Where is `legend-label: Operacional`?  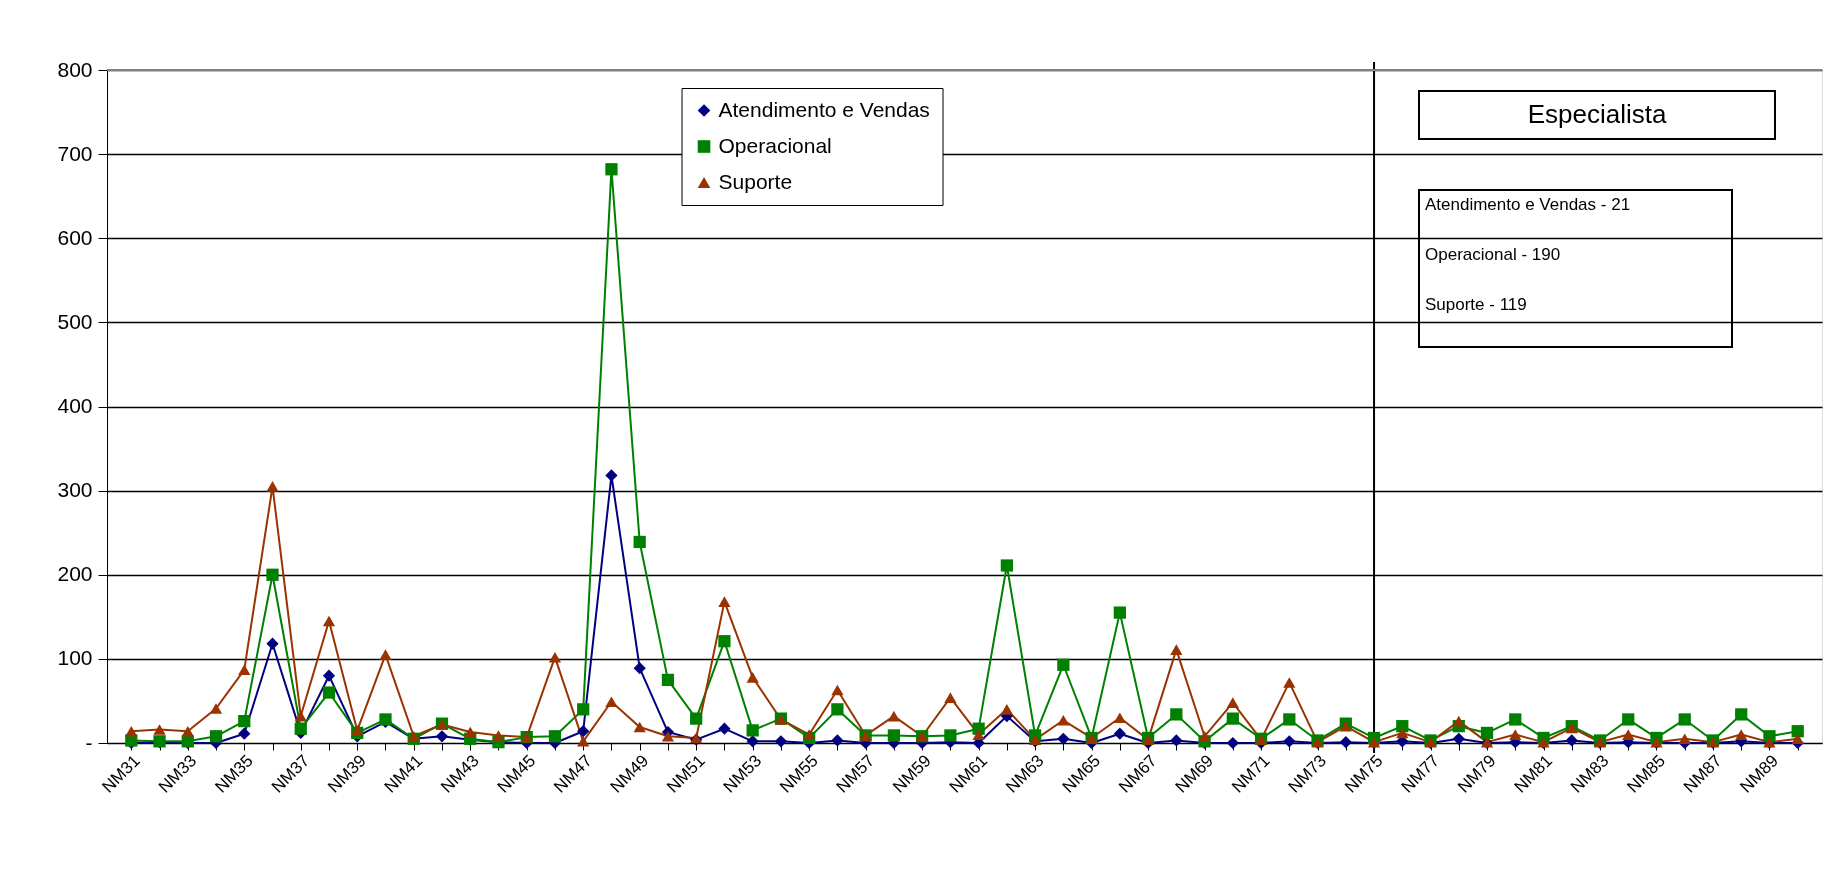
legend-label: Operacional is located at coordinates (775, 145).